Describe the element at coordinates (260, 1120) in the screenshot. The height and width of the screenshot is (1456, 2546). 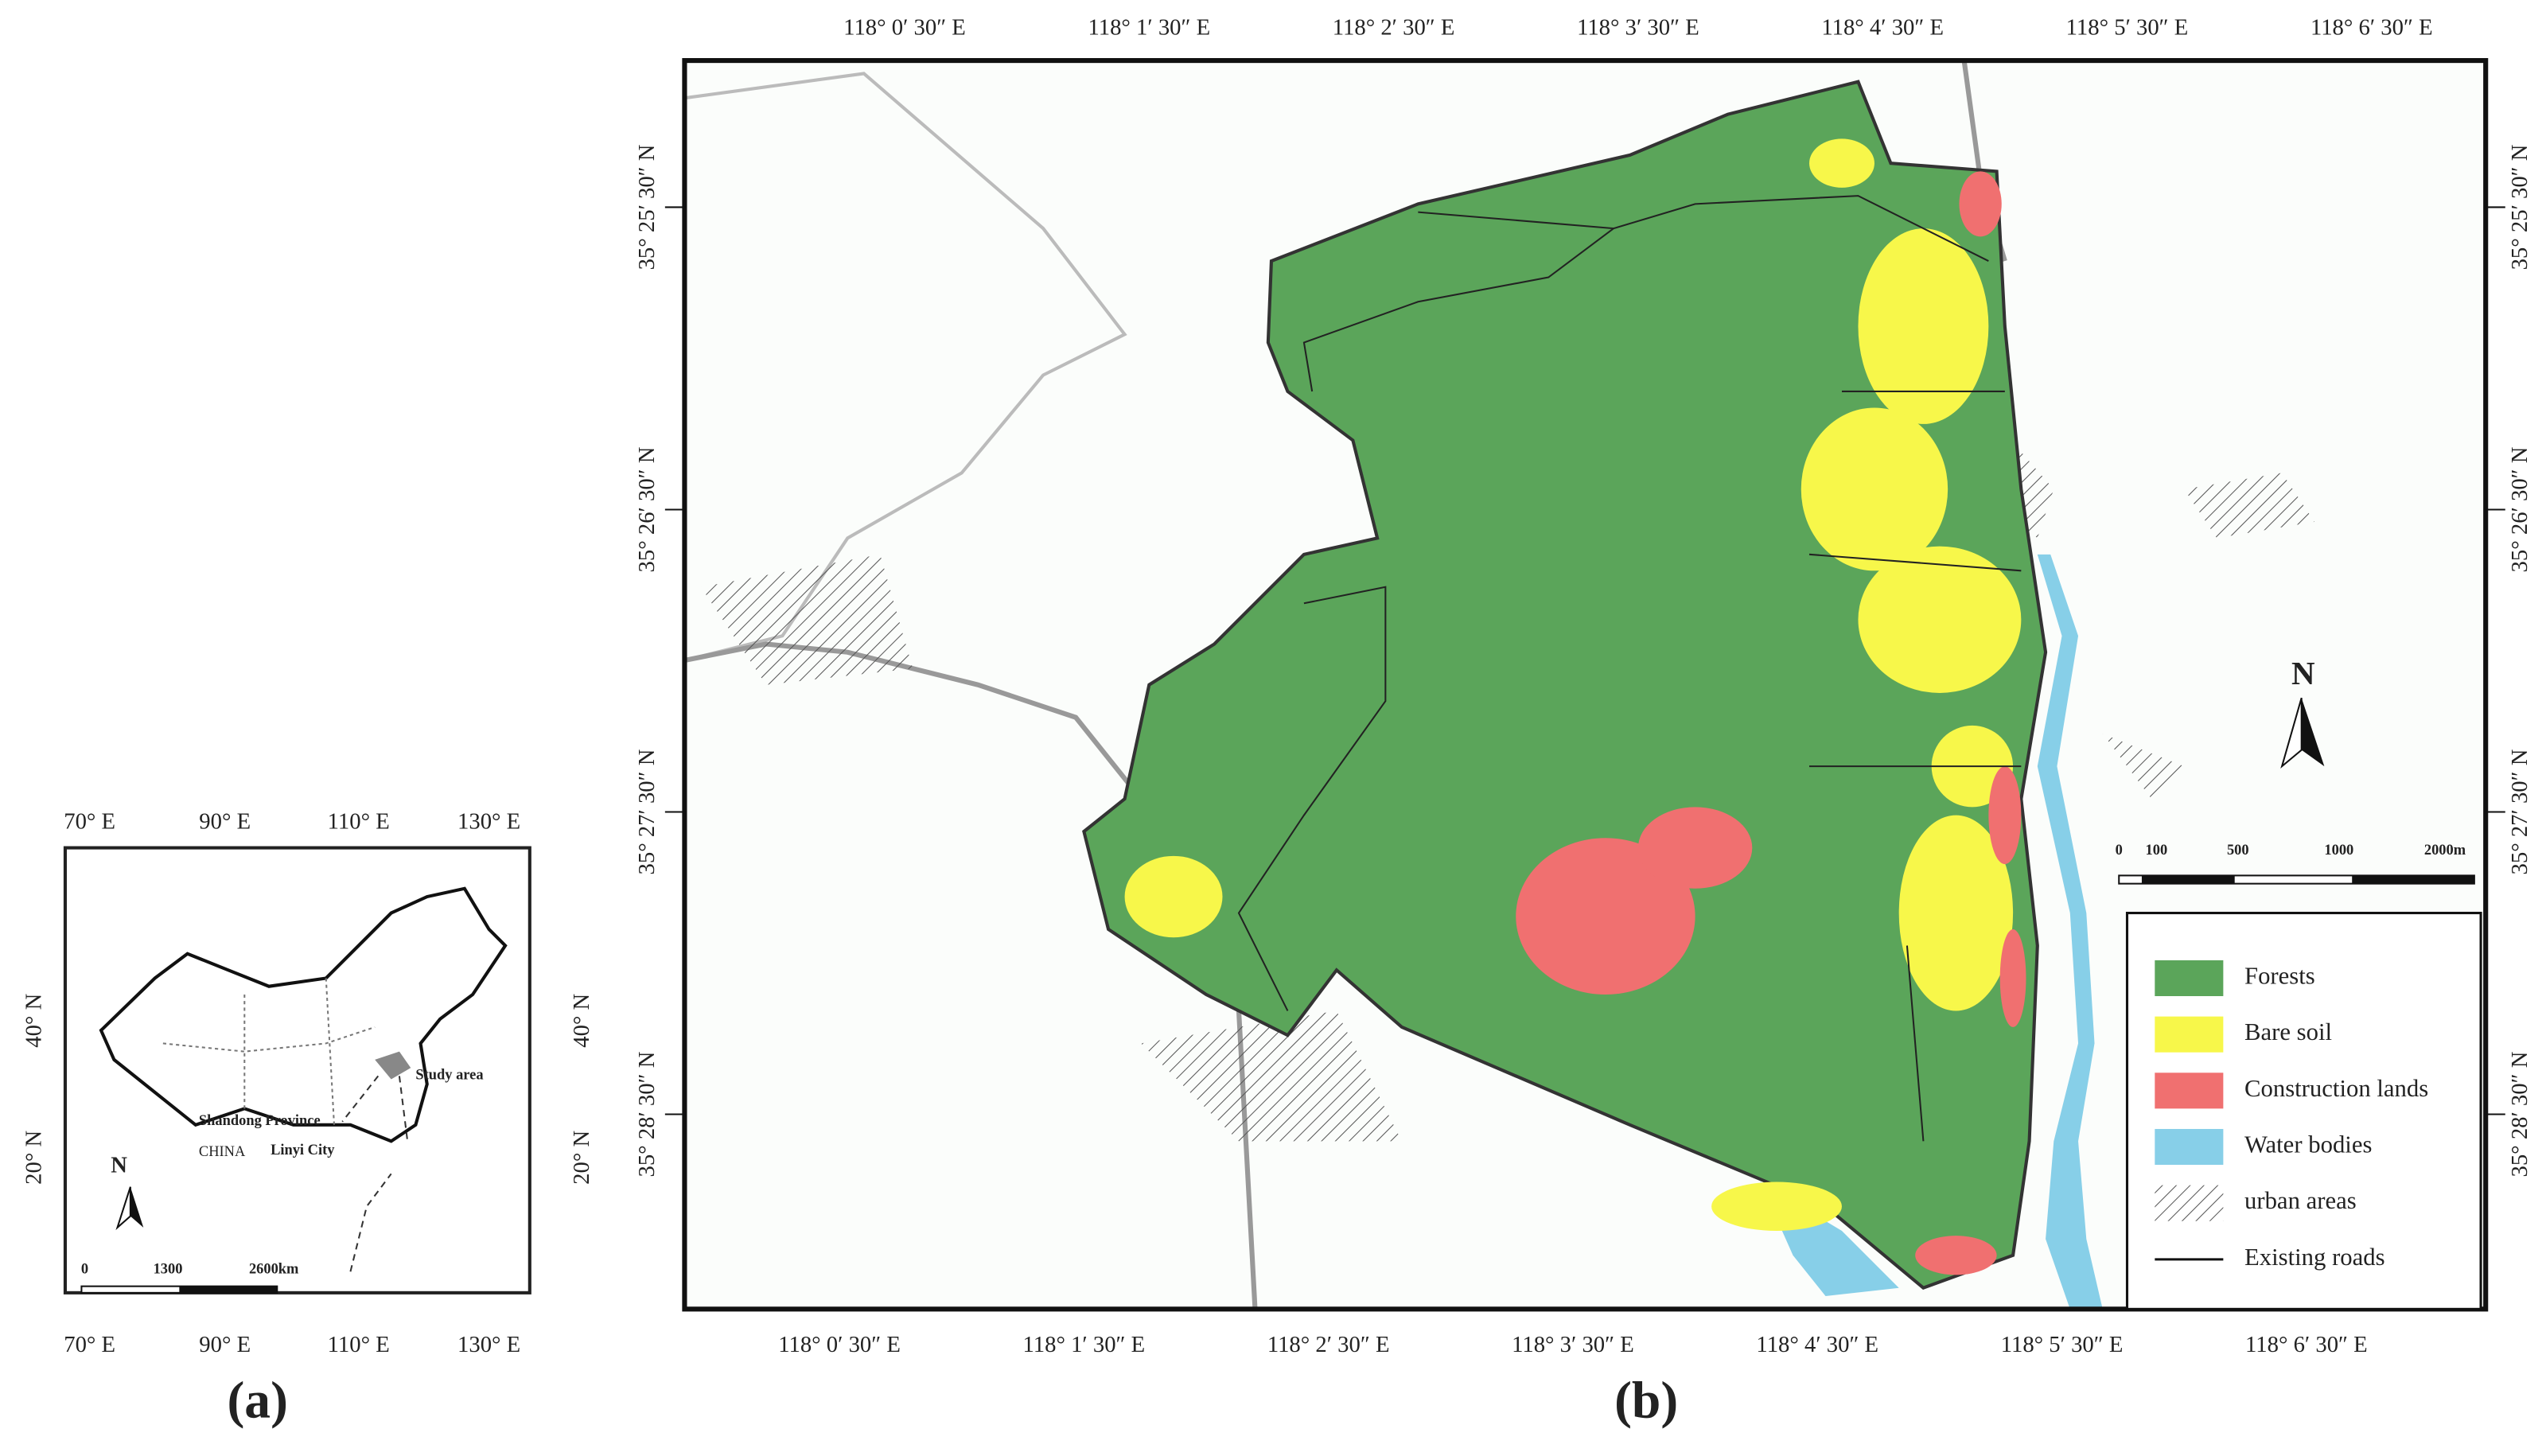
I see `annotation: Shandong Province` at that location.